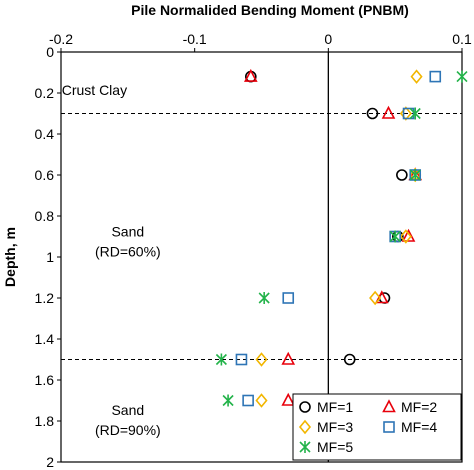 This screenshot has height=470, width=474. What do you see at coordinates (328, 39) in the screenshot?
I see `x-tick-label: 0` at bounding box center [328, 39].